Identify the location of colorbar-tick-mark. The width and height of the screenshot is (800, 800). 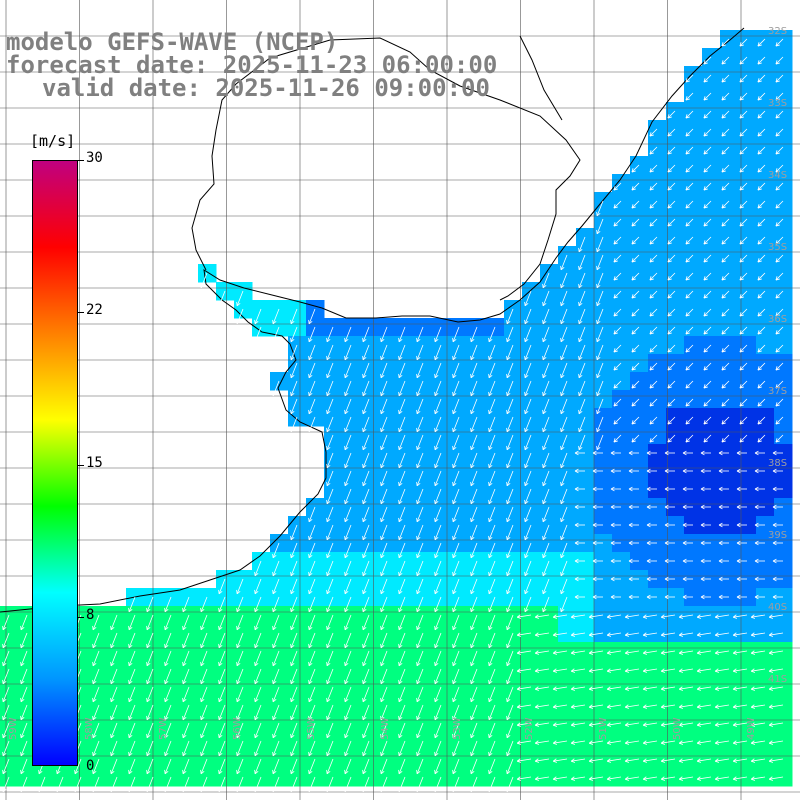
(81, 312).